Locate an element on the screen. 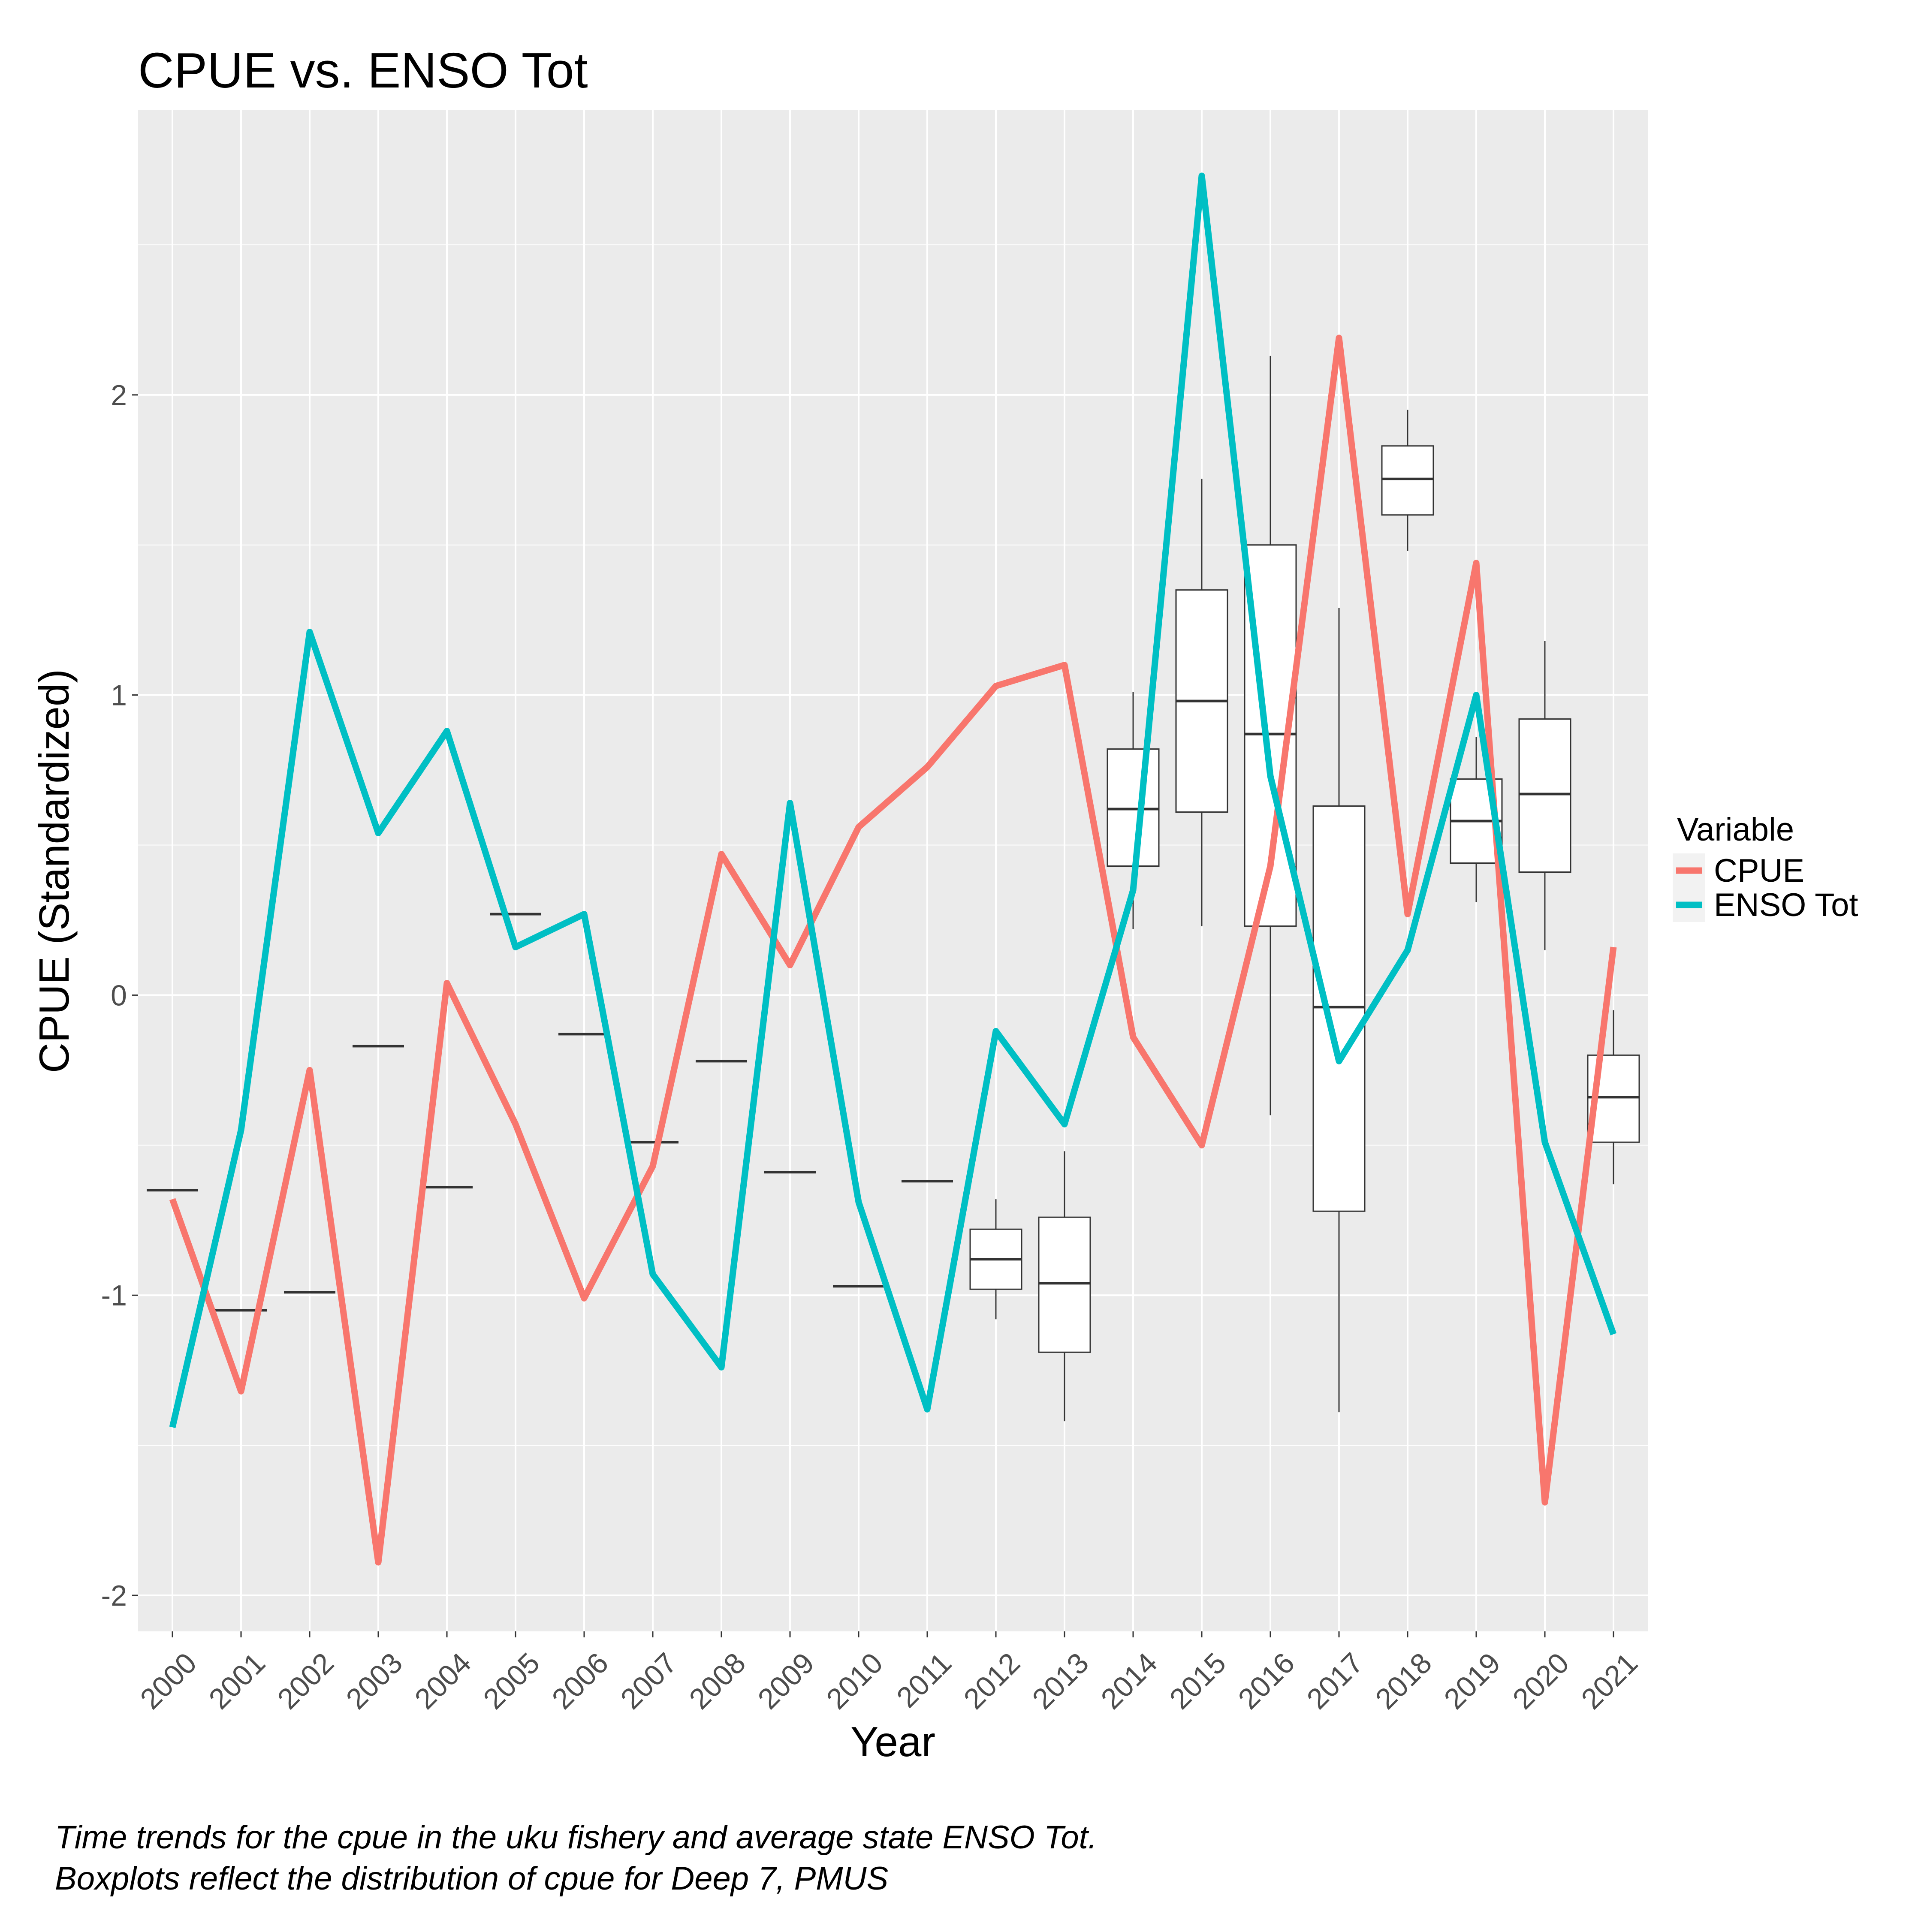 The height and width of the screenshot is (1932, 1930). boxplot-2017 is located at coordinates (1339, 1011).